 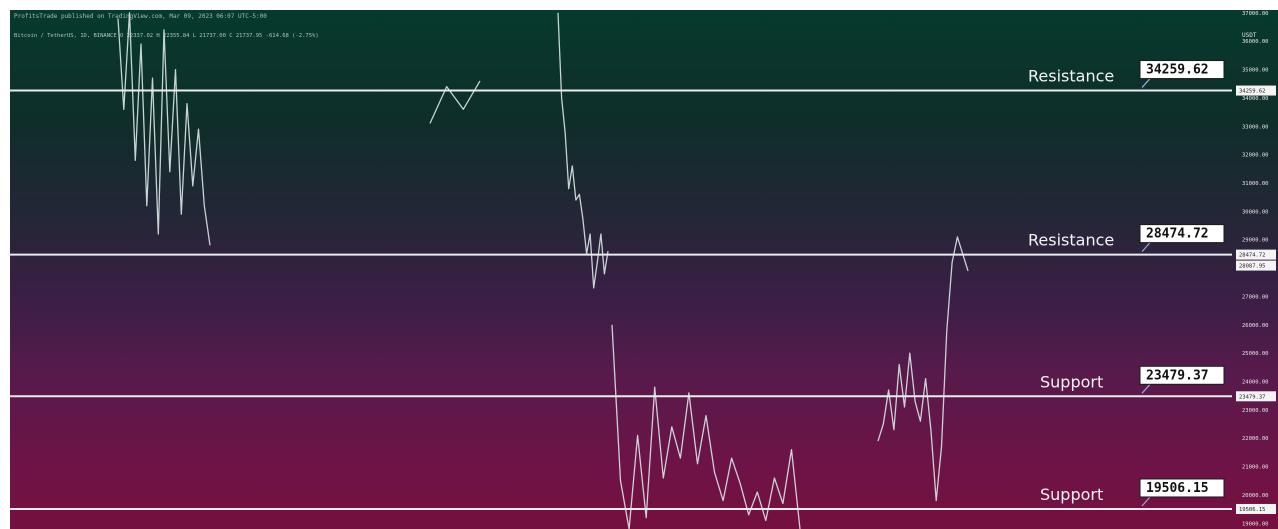 What do you see at coordinates (1255, 297) in the screenshot?
I see `y-tick-label: 27000.00` at bounding box center [1255, 297].